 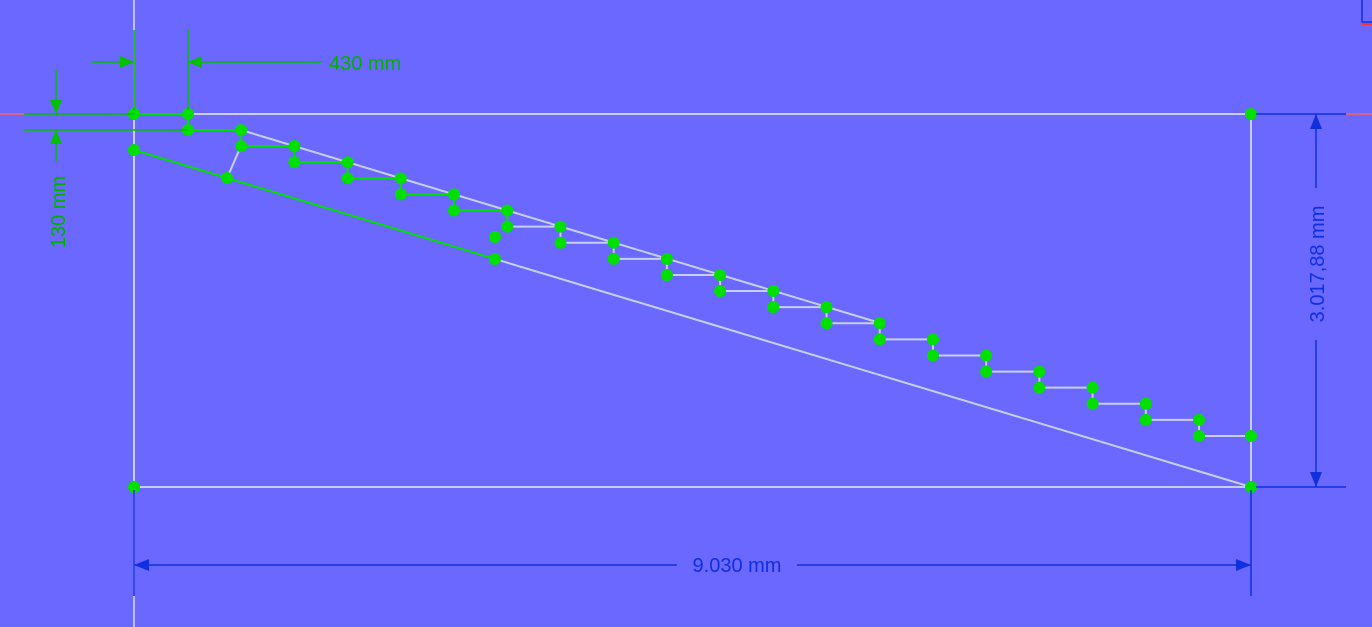 I want to click on corner-handle-icon, so click(x=1366, y=12).